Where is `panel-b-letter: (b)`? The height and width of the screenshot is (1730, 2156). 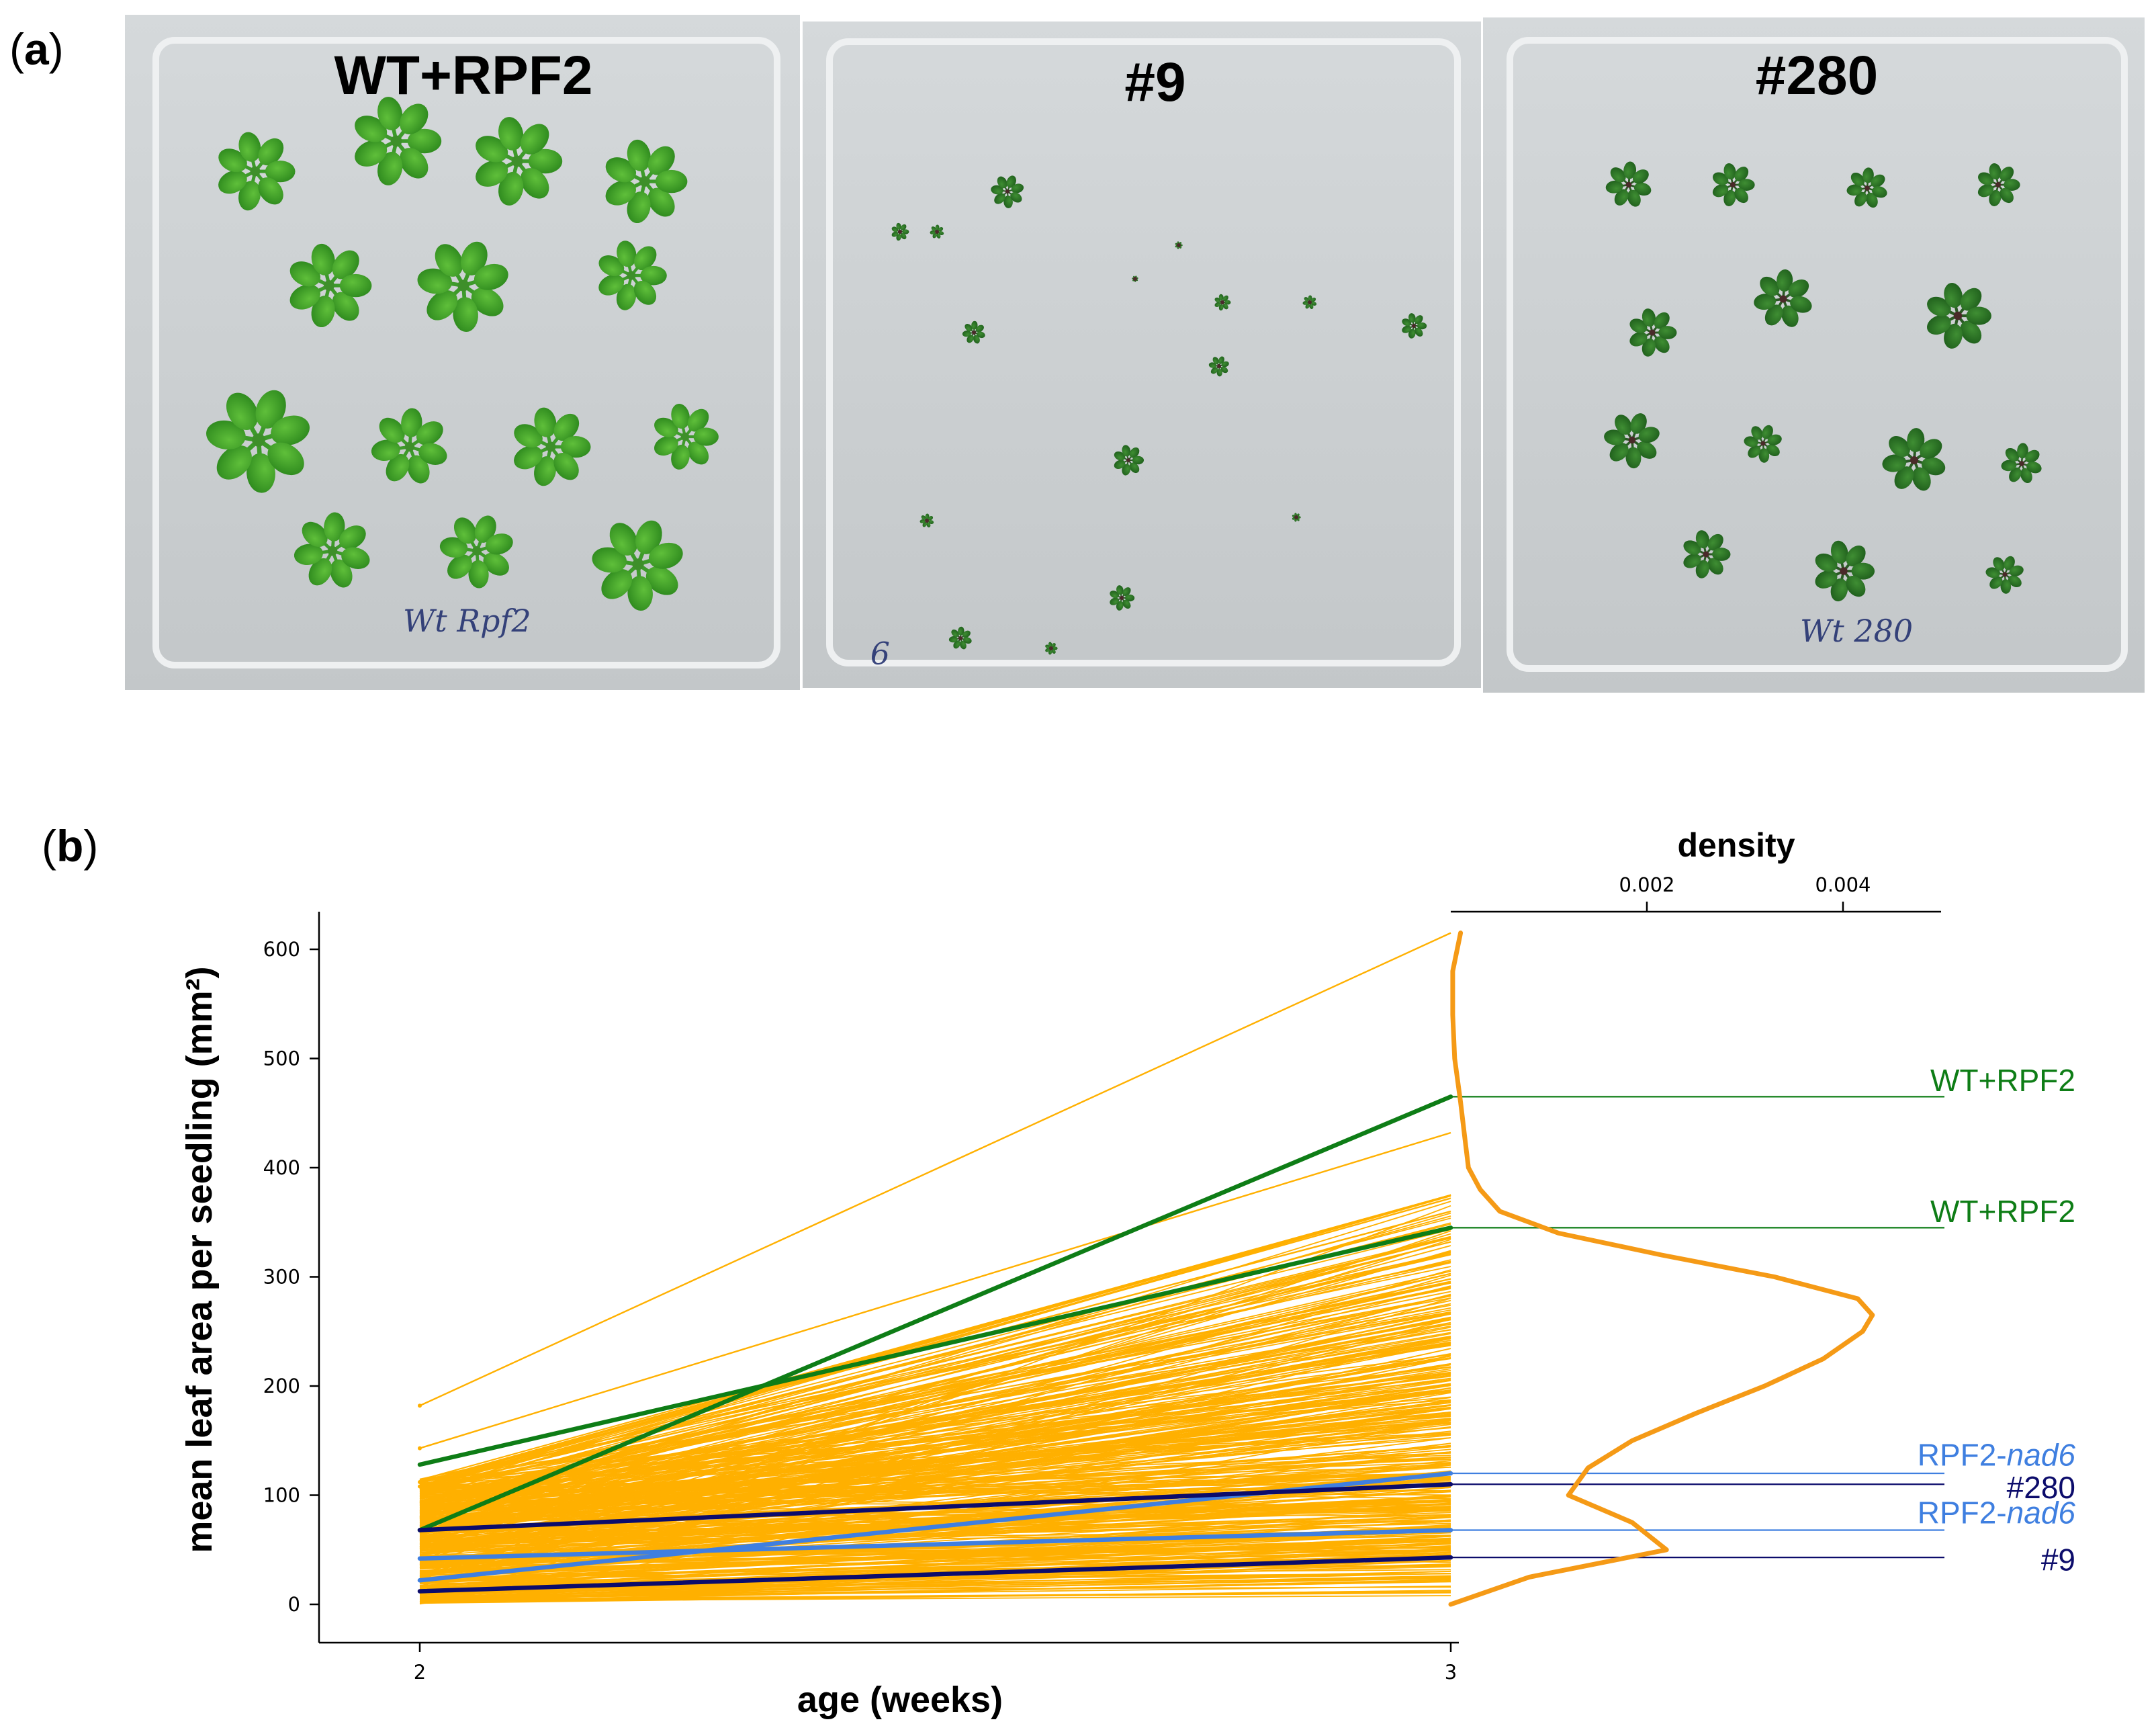
panel-b-letter: (b) is located at coordinates (70, 846).